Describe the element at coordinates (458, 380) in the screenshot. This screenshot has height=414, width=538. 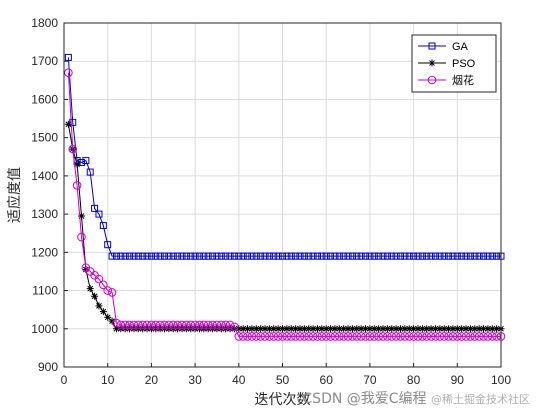
I see `x-tick-label: 90` at that location.